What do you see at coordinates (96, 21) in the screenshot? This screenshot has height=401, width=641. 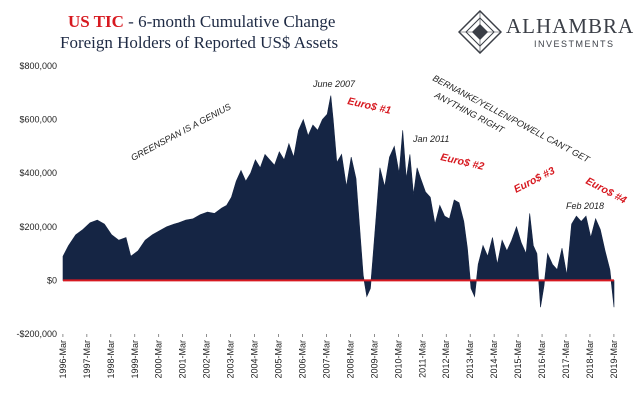 I see `chart-title-highlight: US TIC` at bounding box center [96, 21].